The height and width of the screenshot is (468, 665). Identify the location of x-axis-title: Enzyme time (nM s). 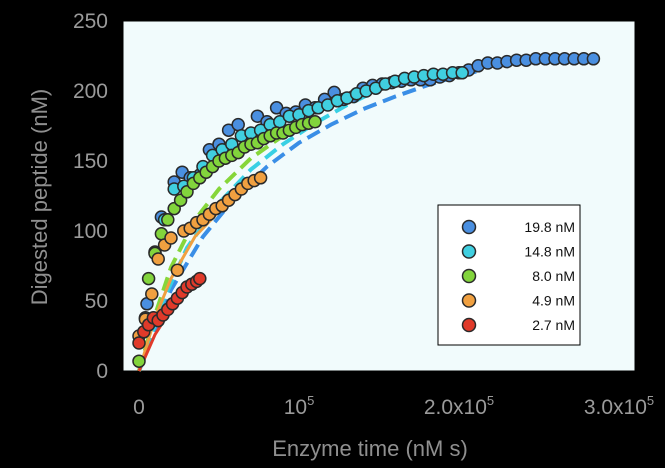
(370, 448).